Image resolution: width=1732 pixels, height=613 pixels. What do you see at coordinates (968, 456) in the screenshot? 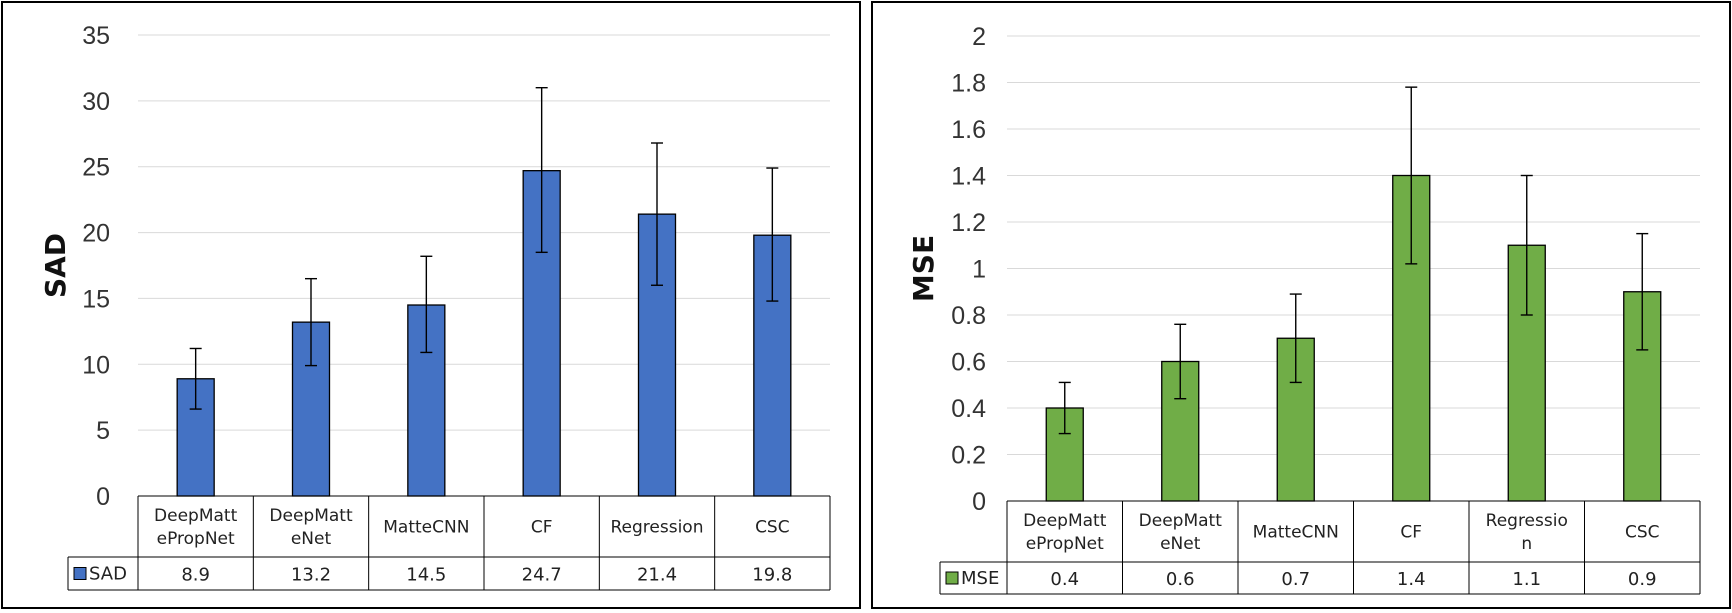
I see `y-tick-label: 0.2` at bounding box center [968, 456].